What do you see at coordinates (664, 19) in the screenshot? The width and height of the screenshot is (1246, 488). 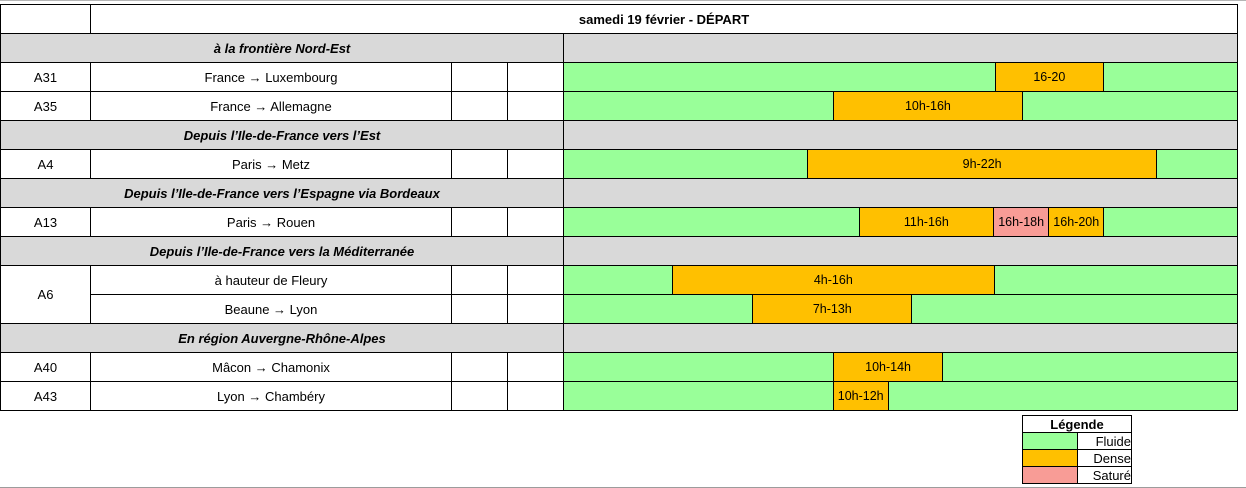 I see `page-title: samedi 19 février - DÉPART` at bounding box center [664, 19].